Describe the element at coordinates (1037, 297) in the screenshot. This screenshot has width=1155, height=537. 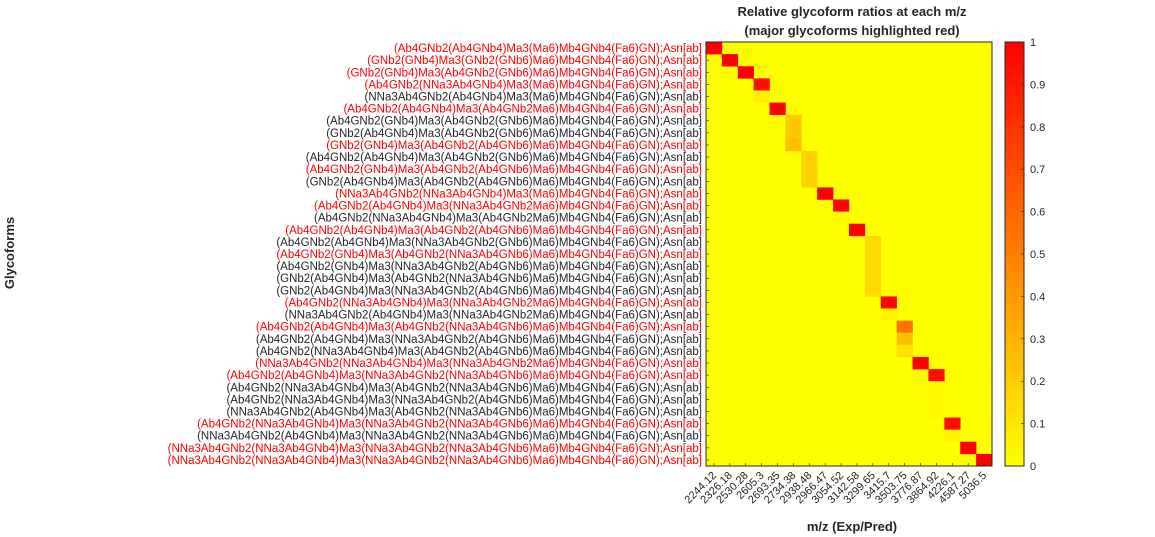
I see `colorbar-tick-label: 0.4` at that location.